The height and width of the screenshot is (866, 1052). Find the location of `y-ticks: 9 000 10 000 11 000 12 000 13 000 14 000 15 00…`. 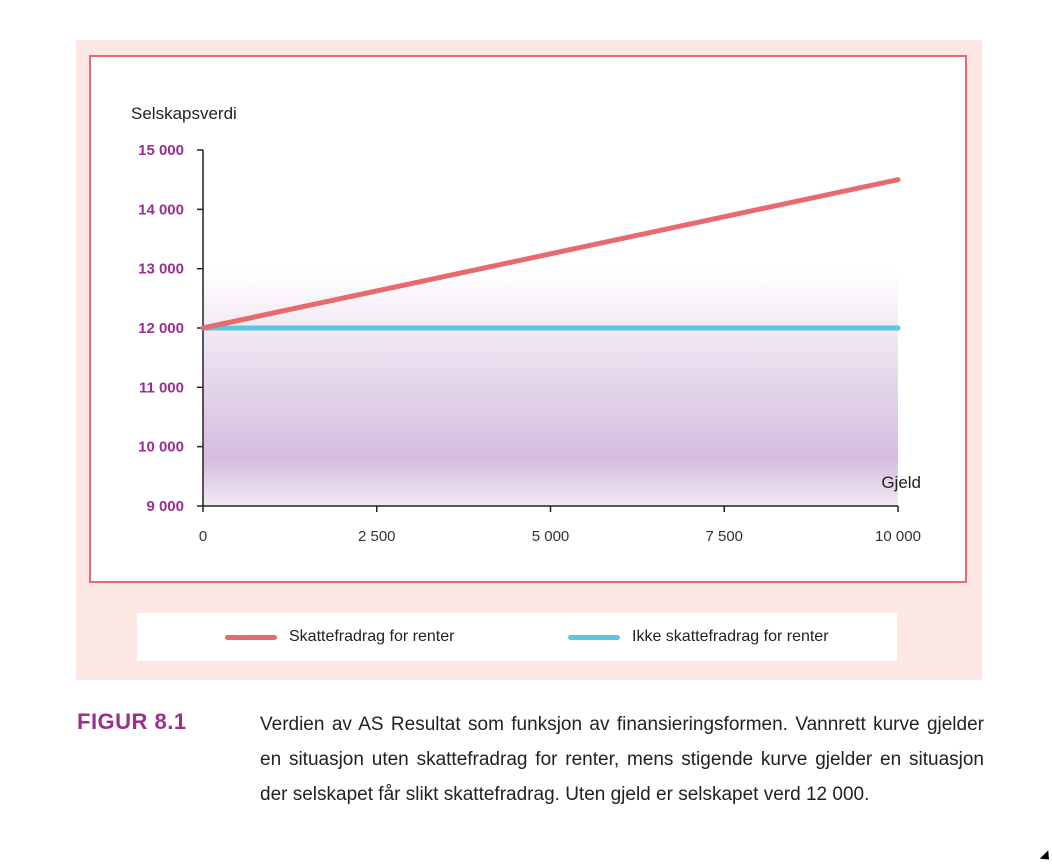

y-ticks: 9 000 10 000 11 000 12 000 13 000 14 000 15 00… is located at coordinates (170, 328).